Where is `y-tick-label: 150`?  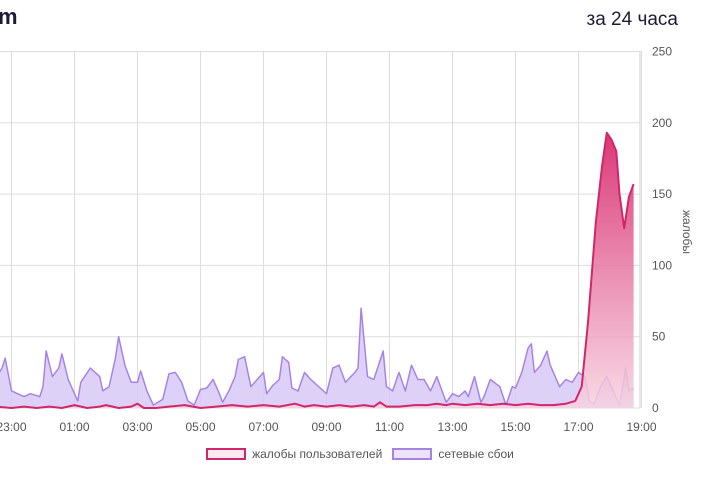 y-tick-label: 150 is located at coordinates (662, 194).